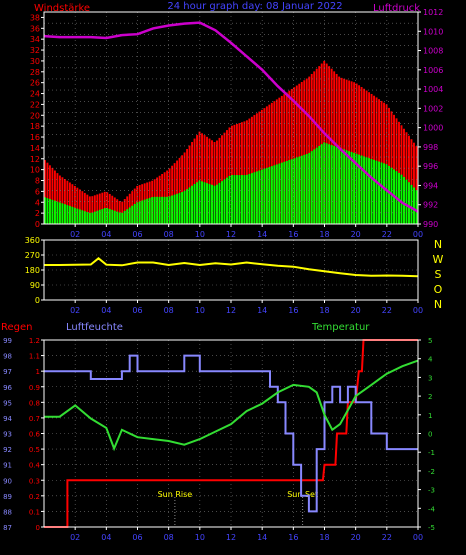 This screenshot has width=466, height=555. I want to click on rain-tick-label: 0, so click(38, 528).